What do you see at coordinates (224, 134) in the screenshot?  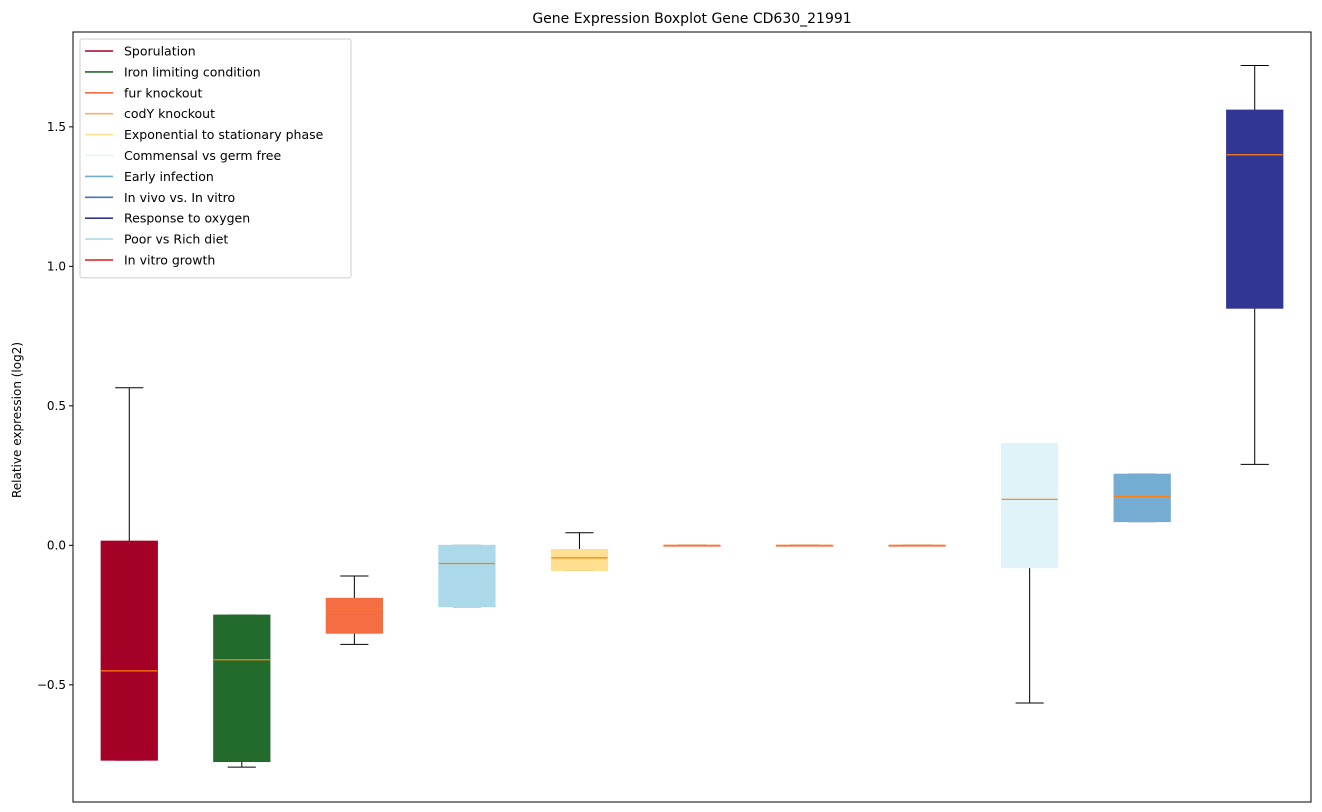 I see `legend-label: Exponential to stationary phase` at bounding box center [224, 134].